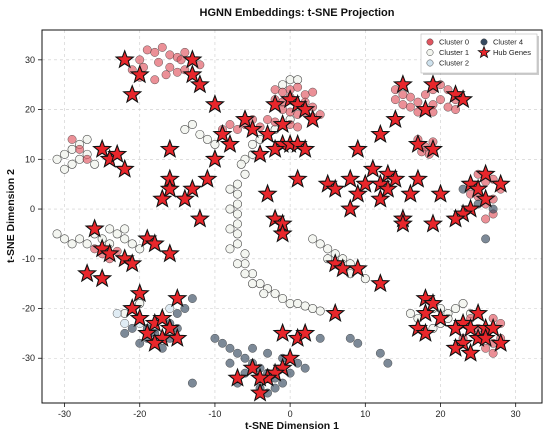  What do you see at coordinates (64, 414) in the screenshot?
I see `x-tick-label: -30` at bounding box center [64, 414].